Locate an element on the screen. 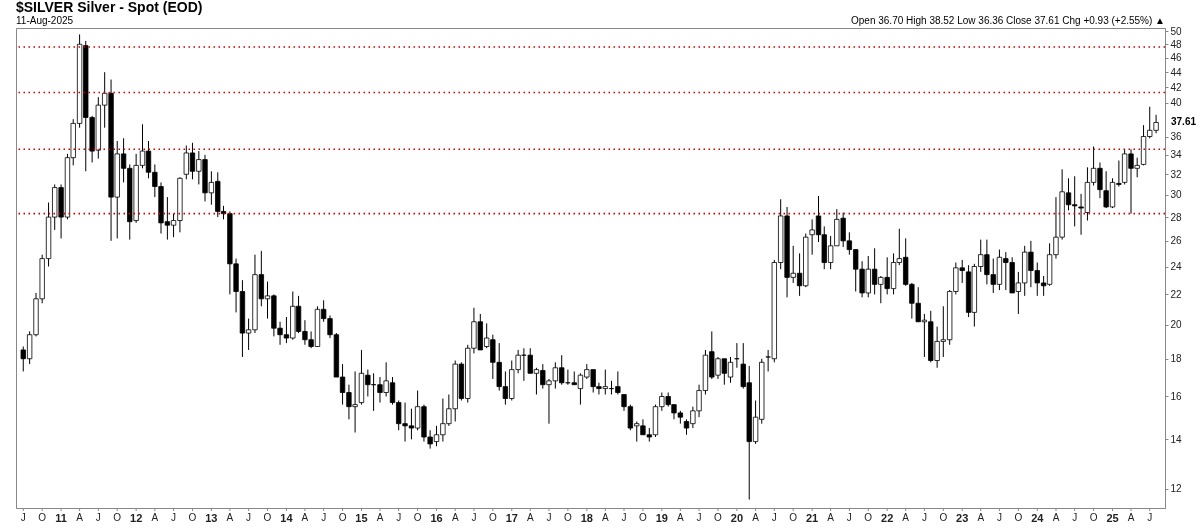 Image resolution: width=1200 pixels, height=528 pixels. x-tick-label: 23 is located at coordinates (962, 518).